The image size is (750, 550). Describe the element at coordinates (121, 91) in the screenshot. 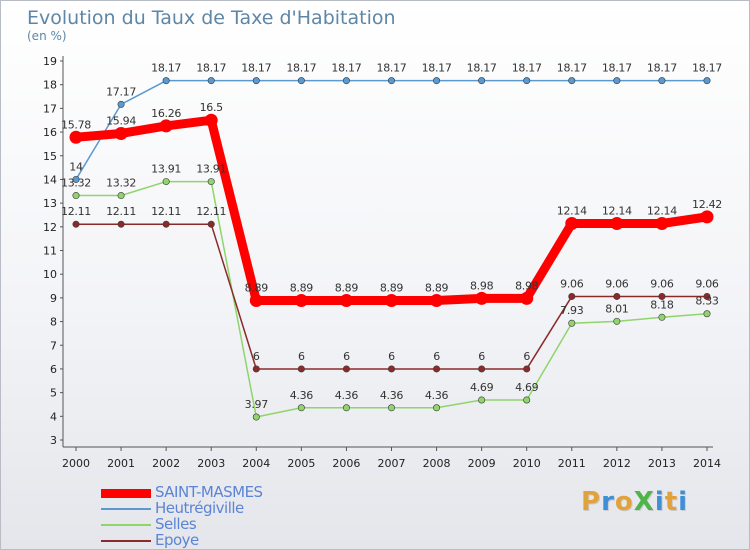

I see `data-label-heutr-giville: 17.17` at that location.